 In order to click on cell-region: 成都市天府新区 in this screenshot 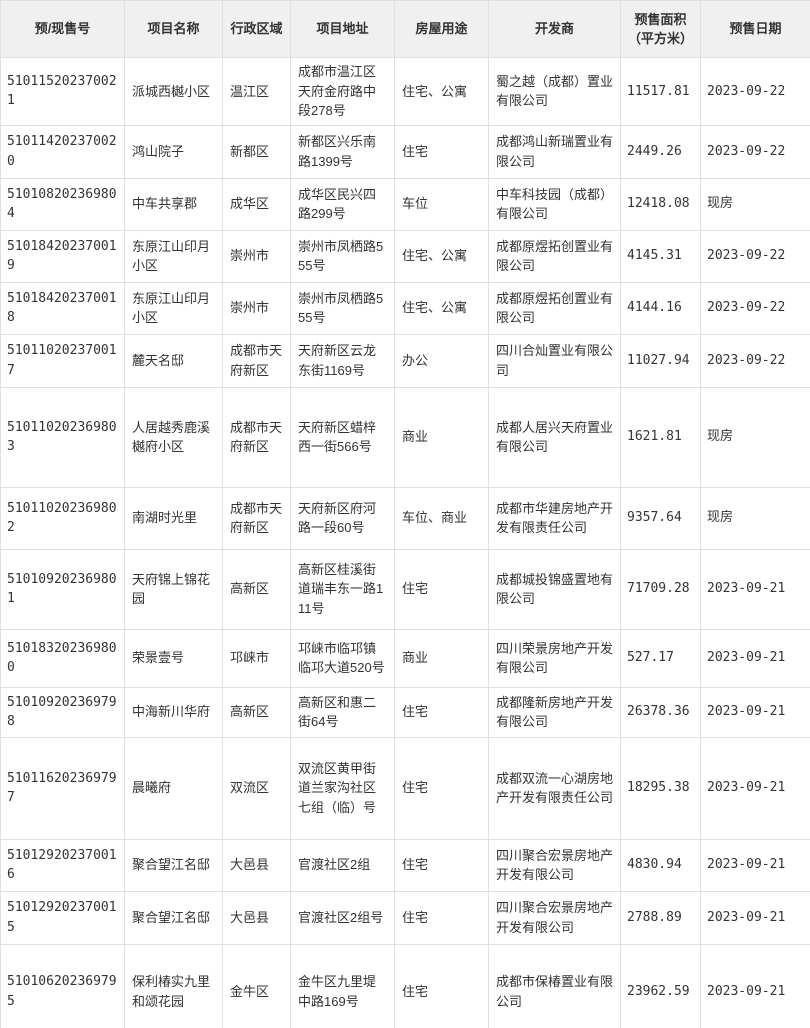, I will do `click(256, 360)`.